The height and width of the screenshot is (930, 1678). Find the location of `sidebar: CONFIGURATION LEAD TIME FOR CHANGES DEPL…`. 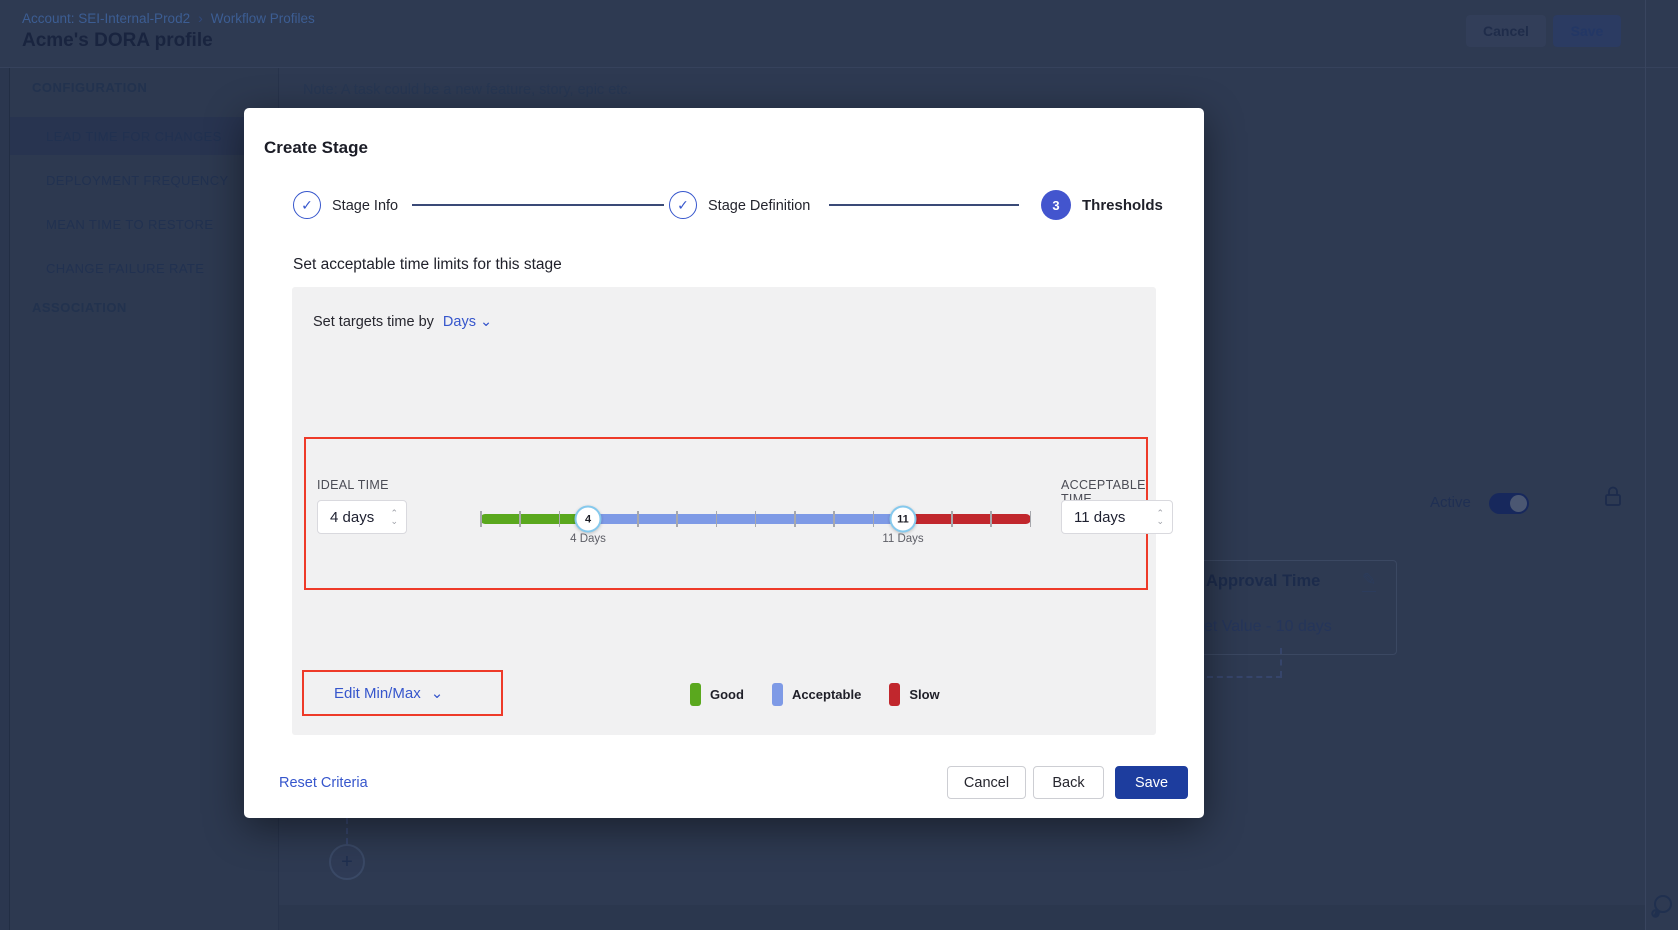

sidebar: CONFIGURATION LEAD TIME FOR CHANGES DEPL… is located at coordinates (144, 499).